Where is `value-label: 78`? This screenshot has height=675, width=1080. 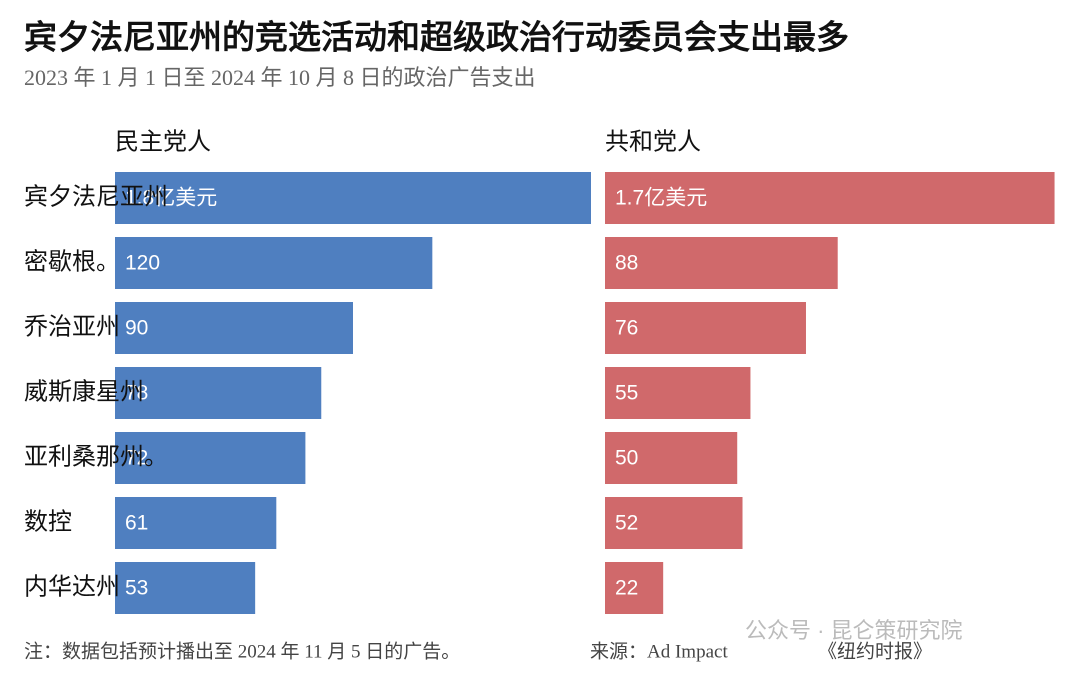 value-label: 78 is located at coordinates (136, 393).